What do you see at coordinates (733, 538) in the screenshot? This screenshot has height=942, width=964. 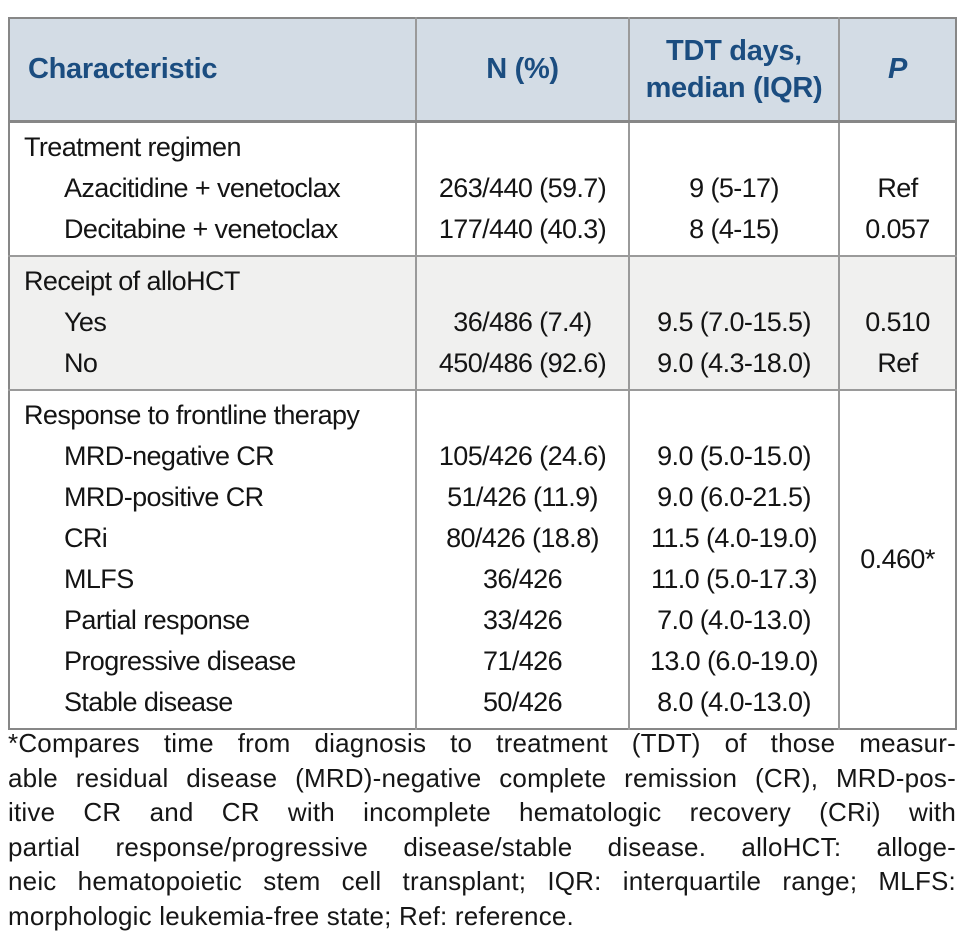 I see `tdt-median-cell: 11.5 (4.0-19.0)` at bounding box center [733, 538].